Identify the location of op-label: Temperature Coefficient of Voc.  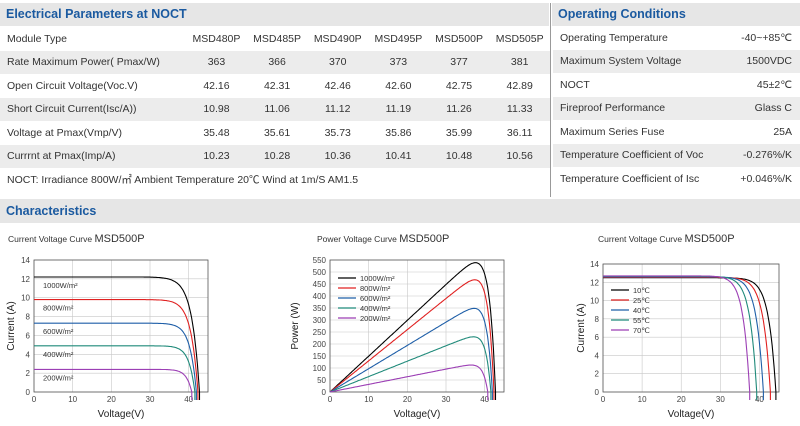
(634, 155).